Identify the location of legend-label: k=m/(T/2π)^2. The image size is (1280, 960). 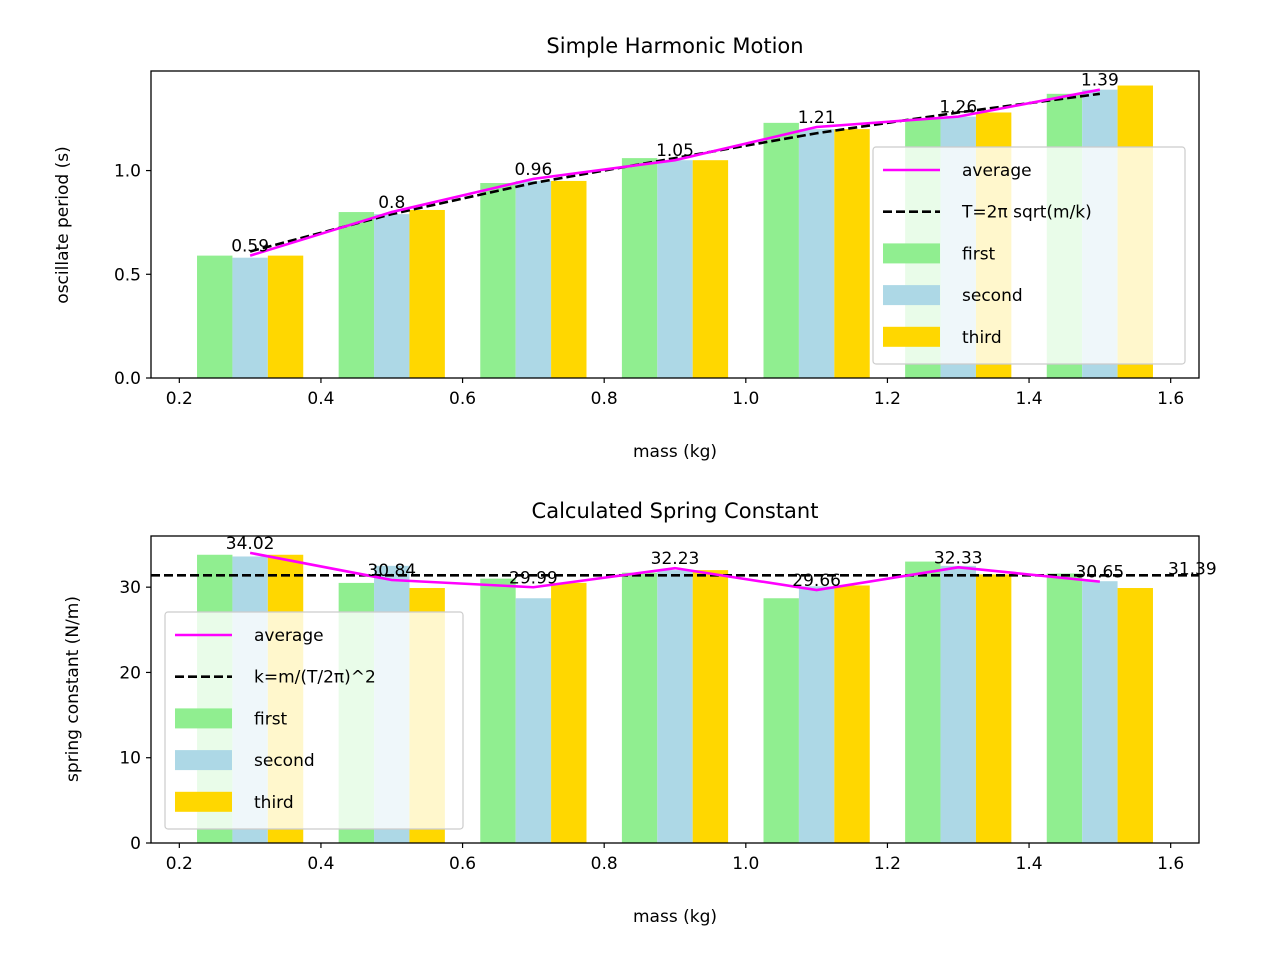
(315, 678).